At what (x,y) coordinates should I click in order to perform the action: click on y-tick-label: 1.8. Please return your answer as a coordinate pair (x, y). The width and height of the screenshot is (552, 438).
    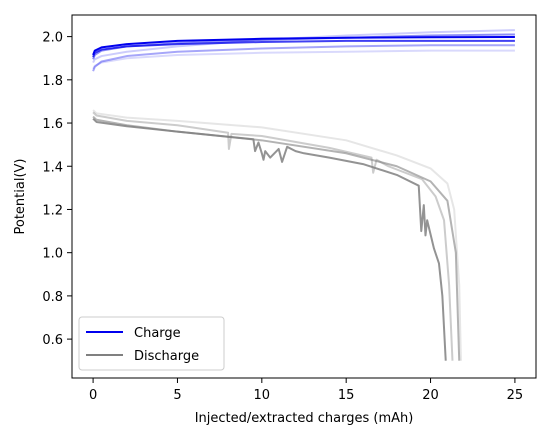
    Looking at the image, I should click on (52, 81).